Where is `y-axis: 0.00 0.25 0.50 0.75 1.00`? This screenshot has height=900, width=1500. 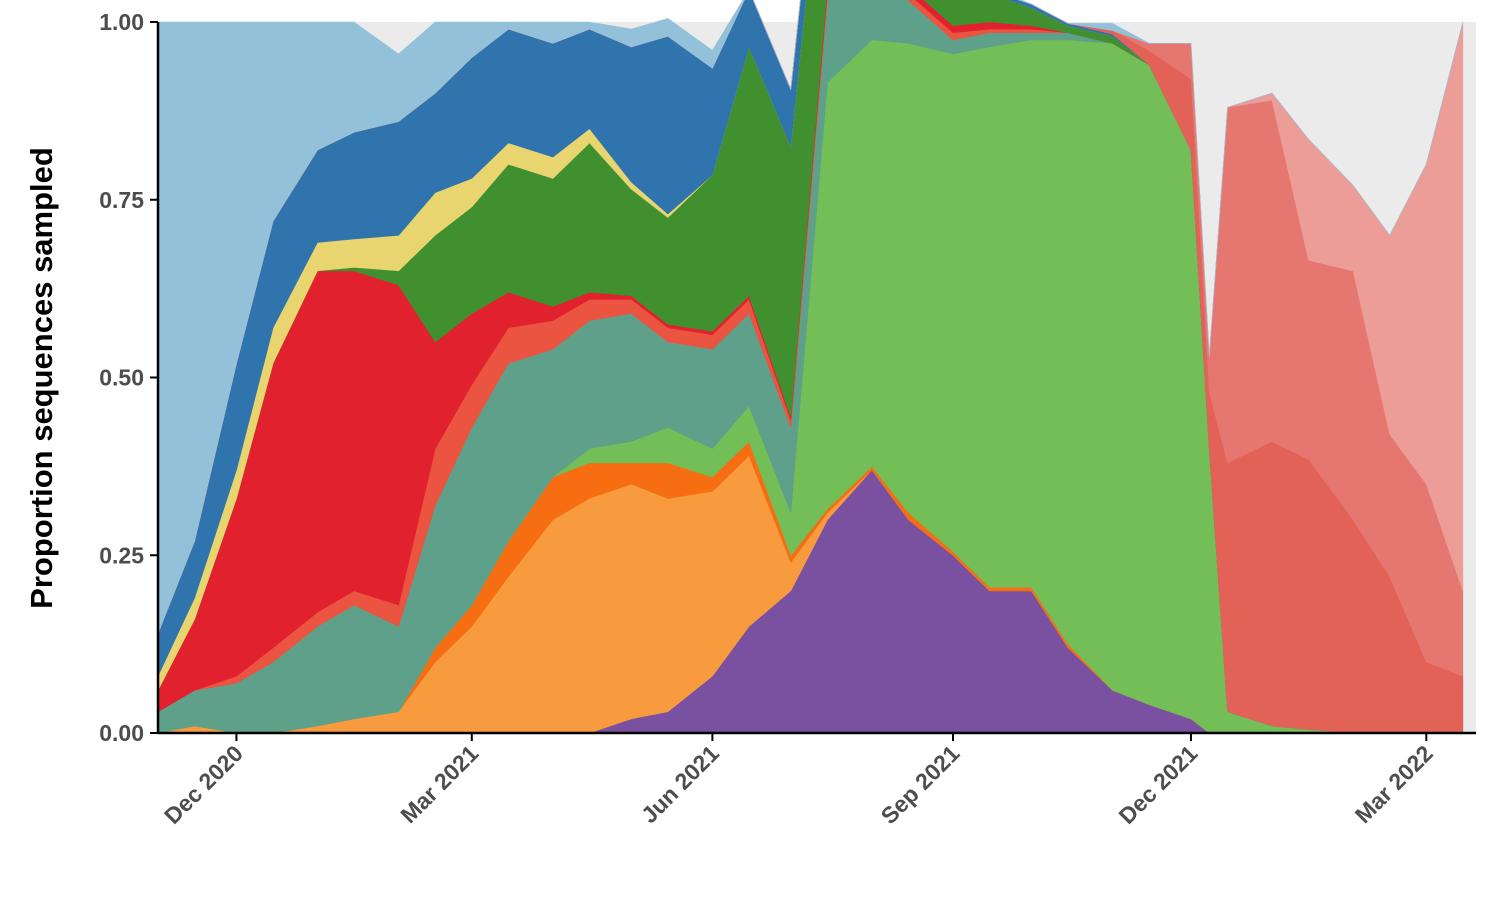 y-axis: 0.00 0.25 0.50 0.75 1.00 is located at coordinates (129, 377).